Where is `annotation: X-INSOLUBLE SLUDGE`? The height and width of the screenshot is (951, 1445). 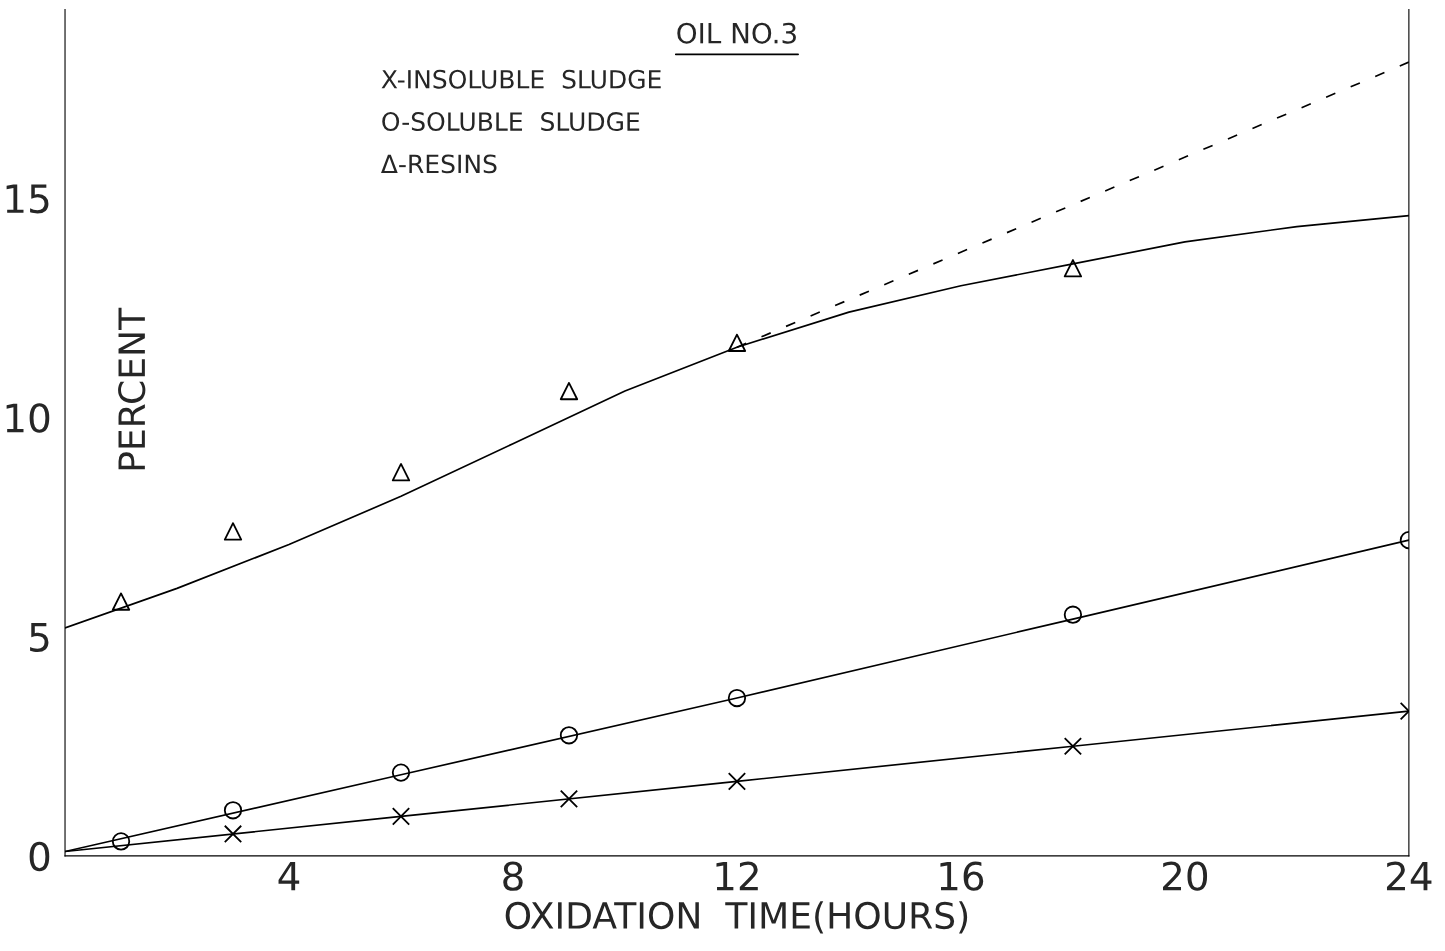
annotation: X-INSOLUBLE SLUDGE is located at coordinates (521, 79).